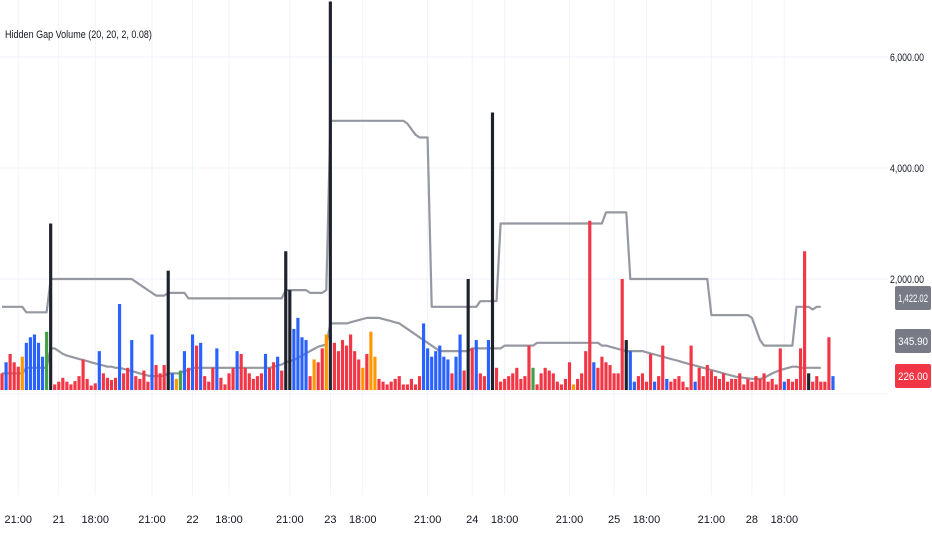 This screenshot has height=550, width=932. I want to click on x-tick-label: 24, so click(472, 520).